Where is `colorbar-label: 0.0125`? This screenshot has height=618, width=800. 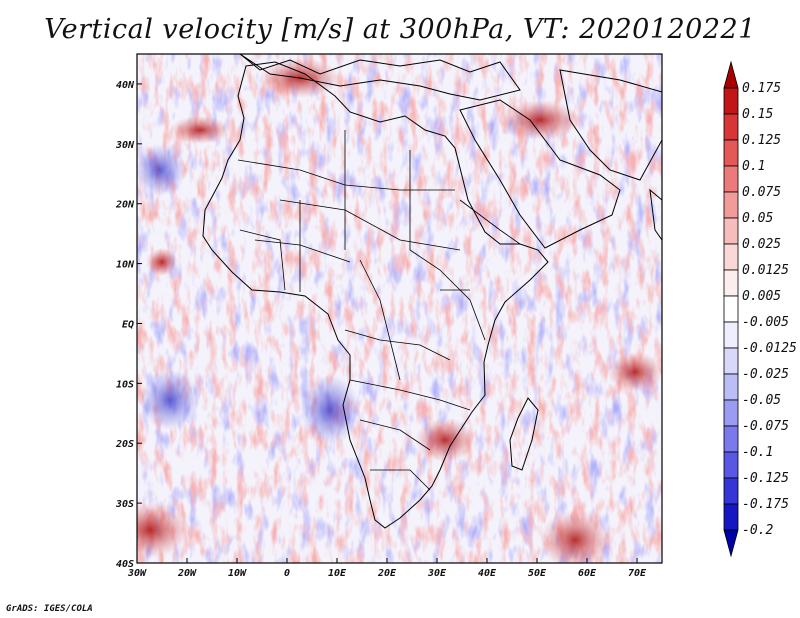
colorbar-label: 0.0125 is located at coordinates (765, 270).